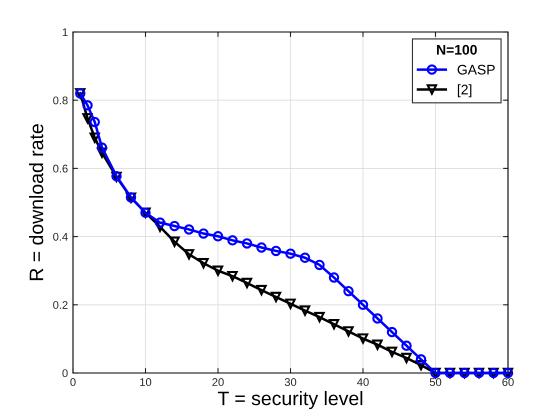 The height and width of the screenshot is (420, 560). Describe the element at coordinates (65, 373) in the screenshot. I see `y-tick-label: 0` at that location.